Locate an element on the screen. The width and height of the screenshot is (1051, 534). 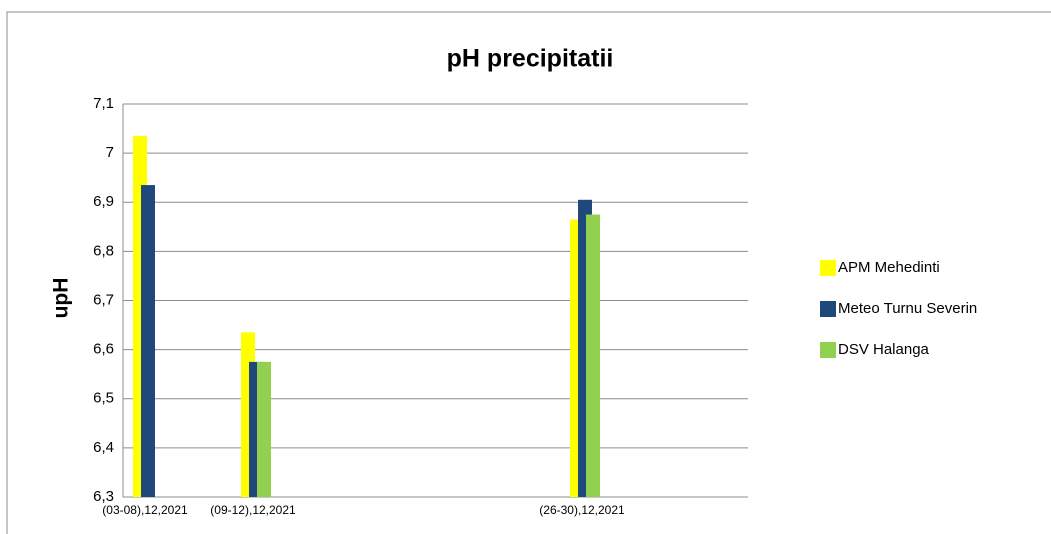
legend-label: DSV Halanga is located at coordinates (884, 349).